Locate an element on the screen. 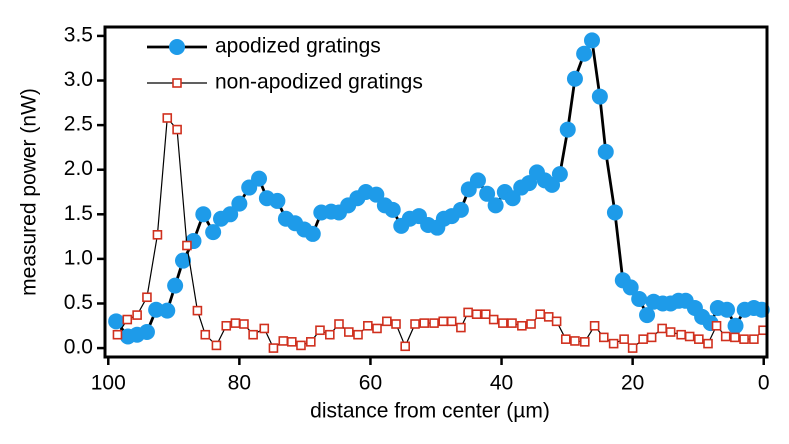 This screenshot has height=444, width=789. x-tick-label: 40 is located at coordinates (501, 383).